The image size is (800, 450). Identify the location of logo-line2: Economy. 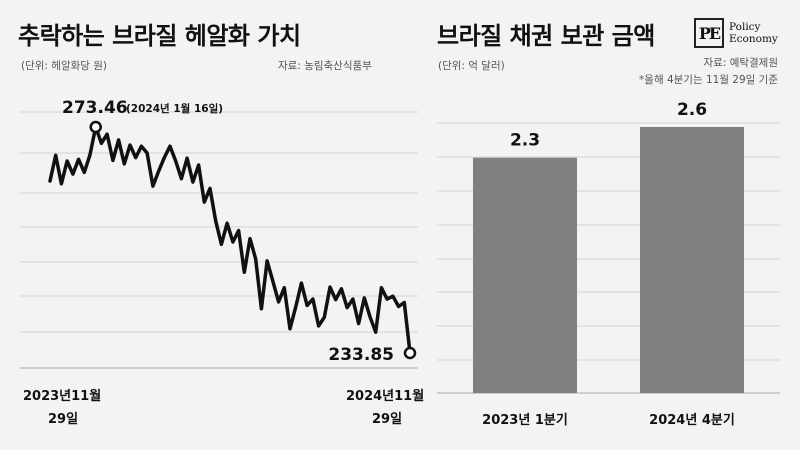
(753, 39).